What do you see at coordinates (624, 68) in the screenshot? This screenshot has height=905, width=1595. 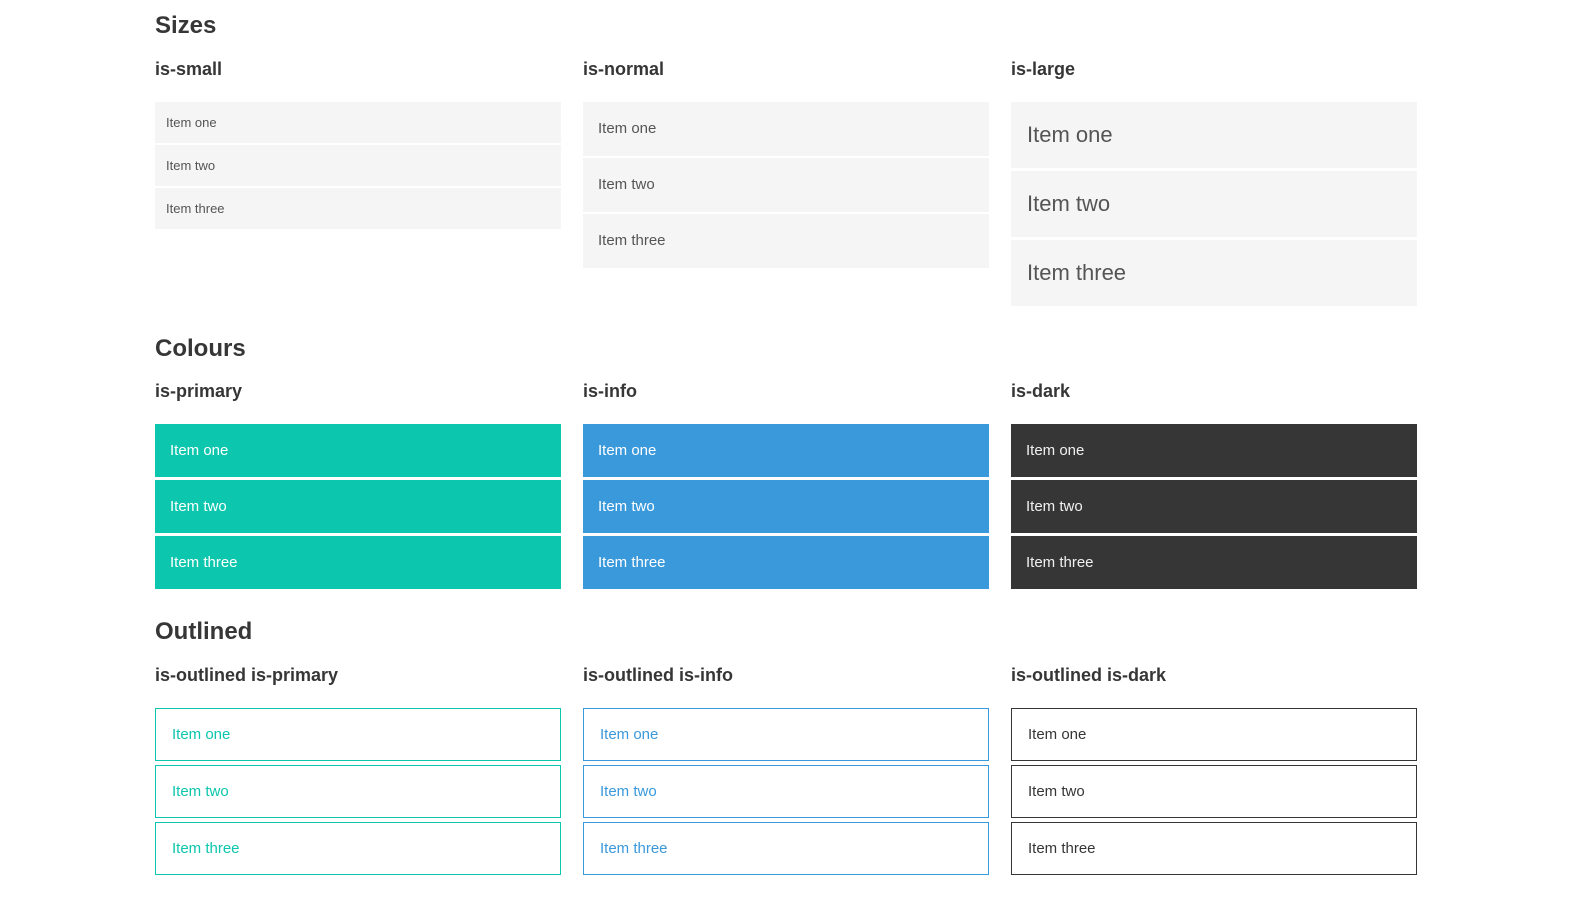 I see `group-label-is-normal: is-normal` at bounding box center [624, 68].